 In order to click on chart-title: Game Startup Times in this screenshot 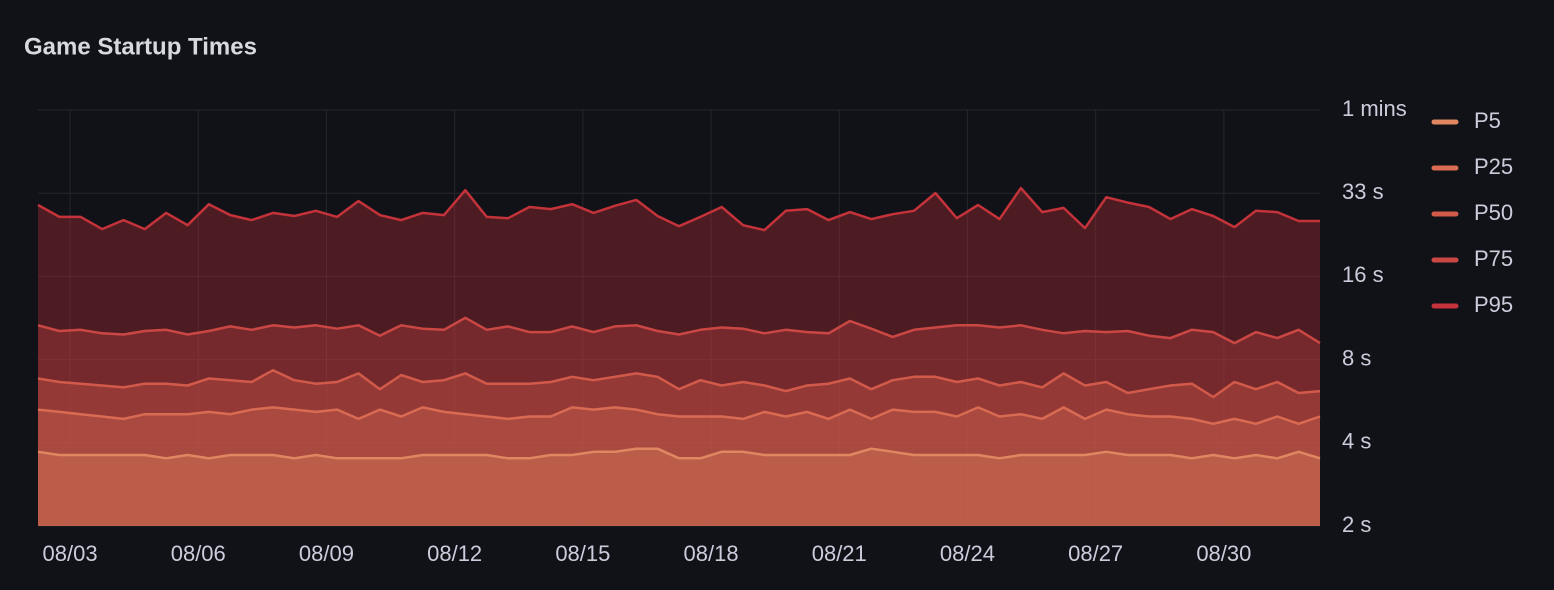, I will do `click(140, 46)`.